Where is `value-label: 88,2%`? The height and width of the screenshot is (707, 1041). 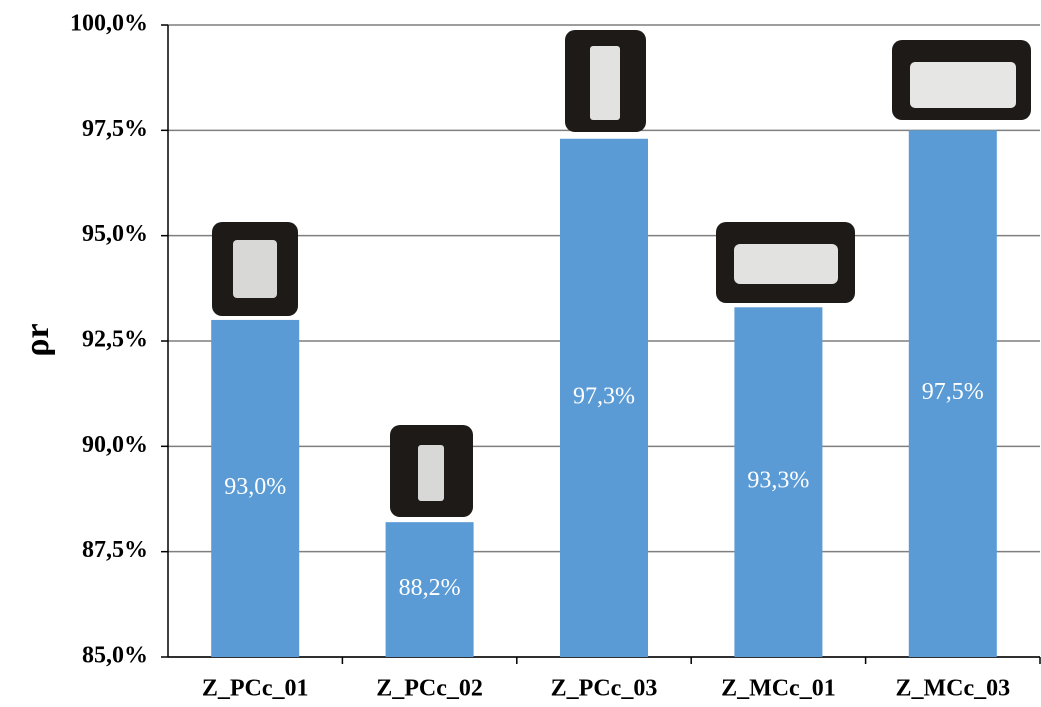
value-label: 88,2% is located at coordinates (430, 588).